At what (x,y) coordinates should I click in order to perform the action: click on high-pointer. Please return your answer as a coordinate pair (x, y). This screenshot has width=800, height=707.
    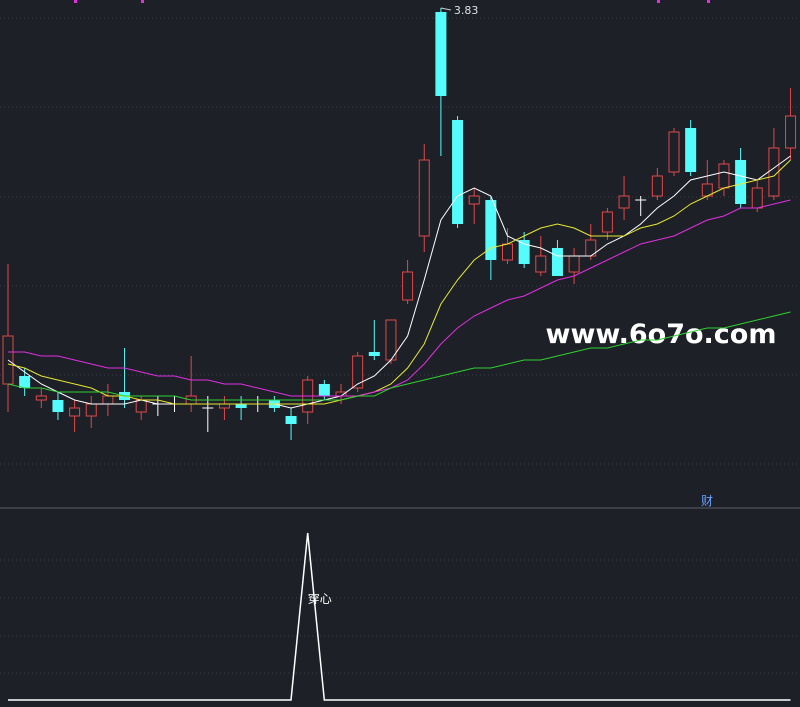
    Looking at the image, I should click on (445, 9).